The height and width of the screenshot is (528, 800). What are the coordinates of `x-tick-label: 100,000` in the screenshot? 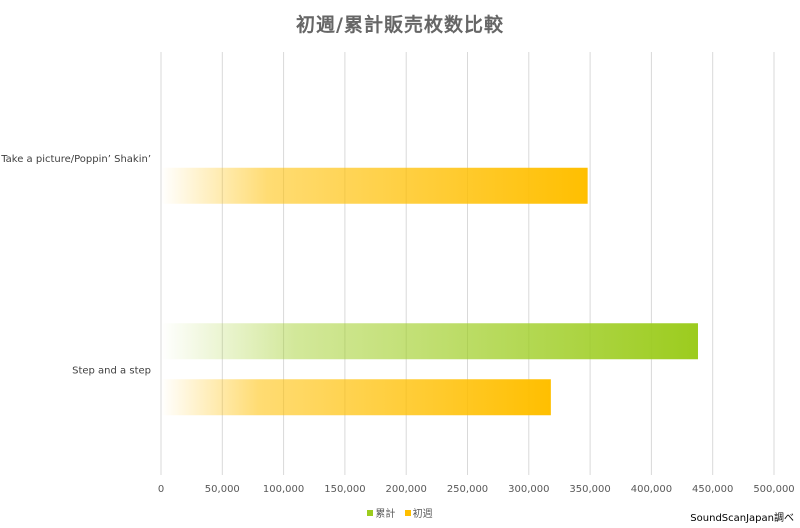 It's located at (283, 489).